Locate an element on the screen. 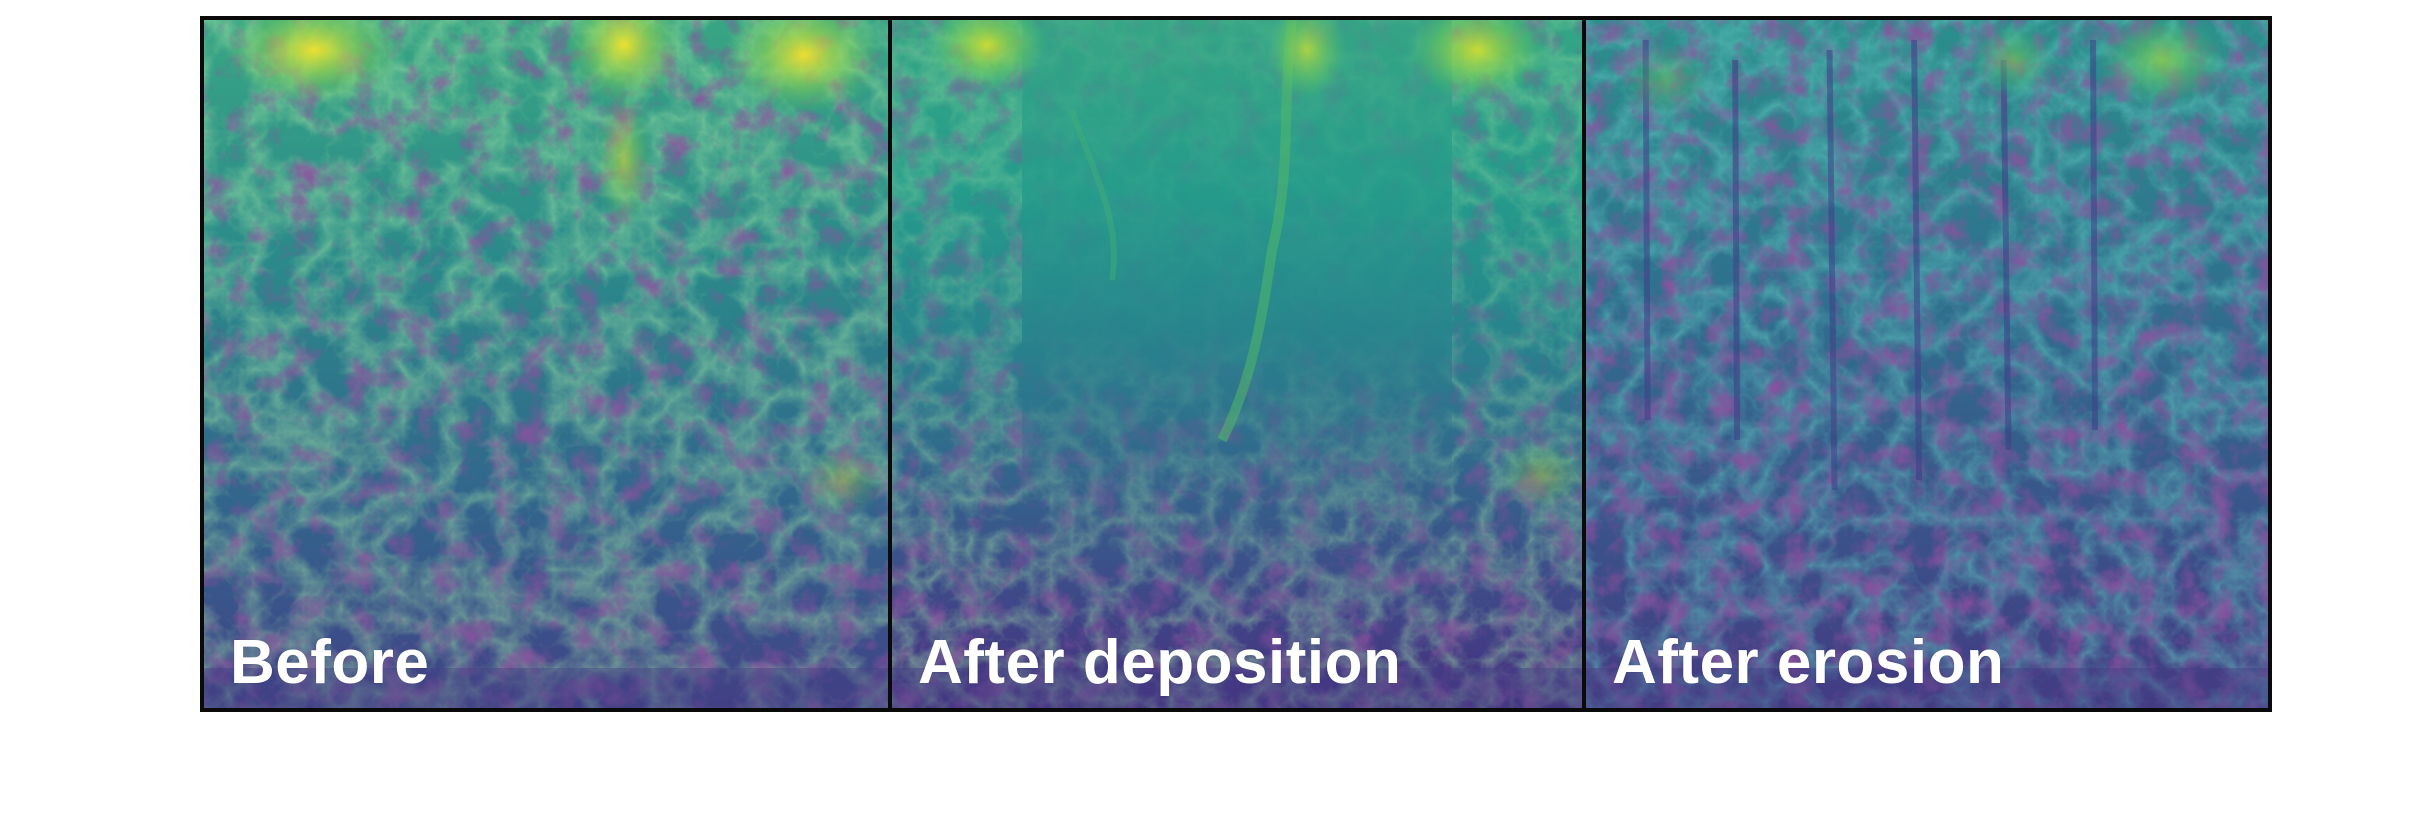 Image resolution: width=2432 pixels, height=835 pixels. panel-label-after-deposition: After deposition is located at coordinates (1160, 662).